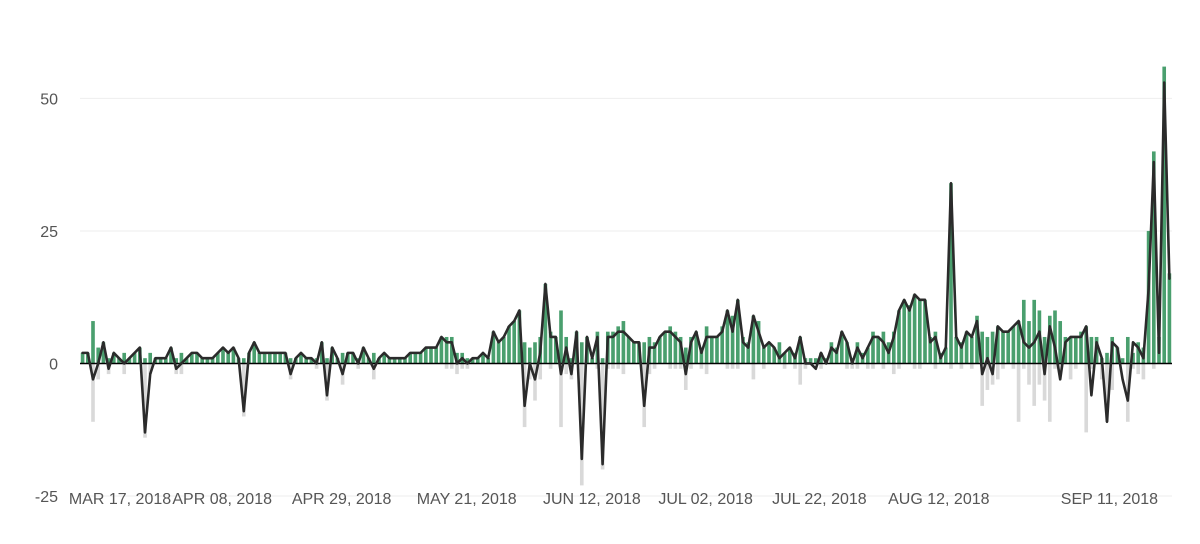 Image resolution: width=1200 pixels, height=544 pixels. What do you see at coordinates (46, 298) in the screenshot?
I see `y-axis-tick-labels: -25 0 25 50` at bounding box center [46, 298].